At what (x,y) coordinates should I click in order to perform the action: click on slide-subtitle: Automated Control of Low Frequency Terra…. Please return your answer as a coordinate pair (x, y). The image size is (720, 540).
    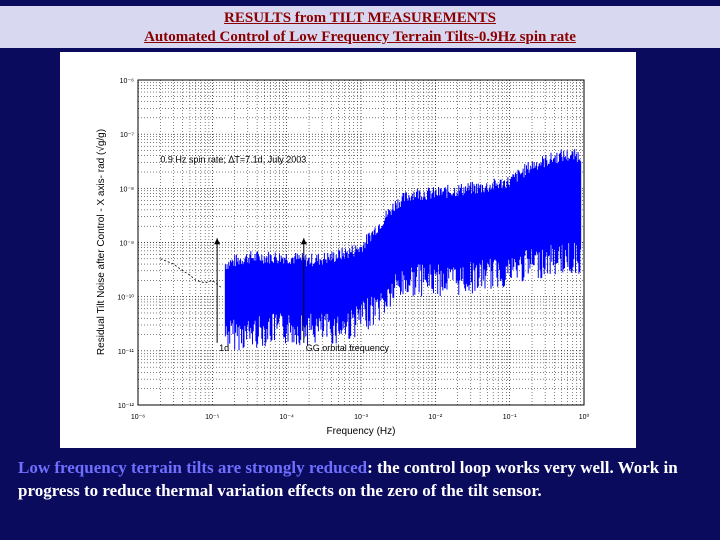
    Looking at the image, I should click on (360, 37).